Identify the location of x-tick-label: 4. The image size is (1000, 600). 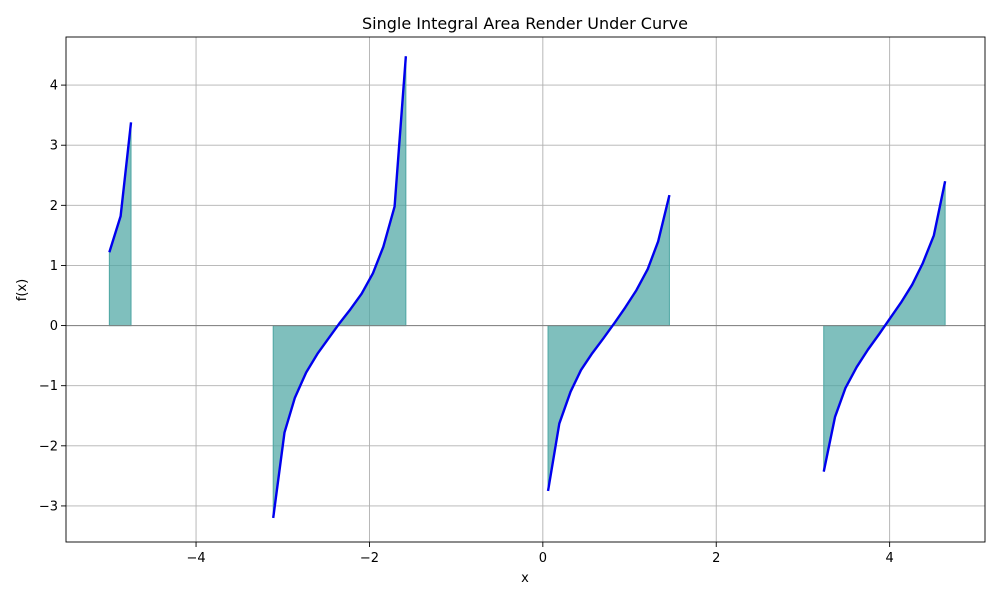
(889, 558).